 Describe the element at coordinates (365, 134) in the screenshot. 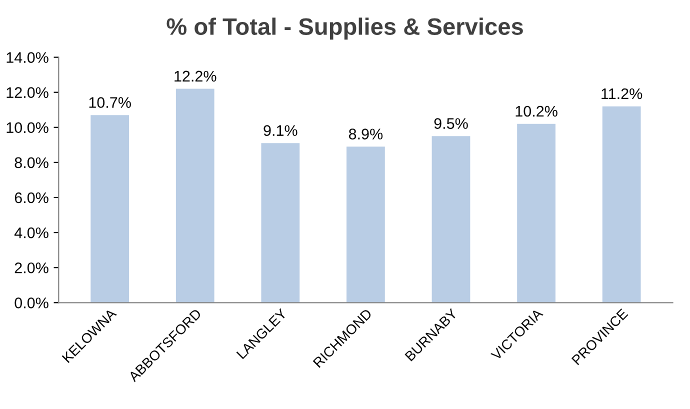

I see `data-label: 8.9%` at that location.